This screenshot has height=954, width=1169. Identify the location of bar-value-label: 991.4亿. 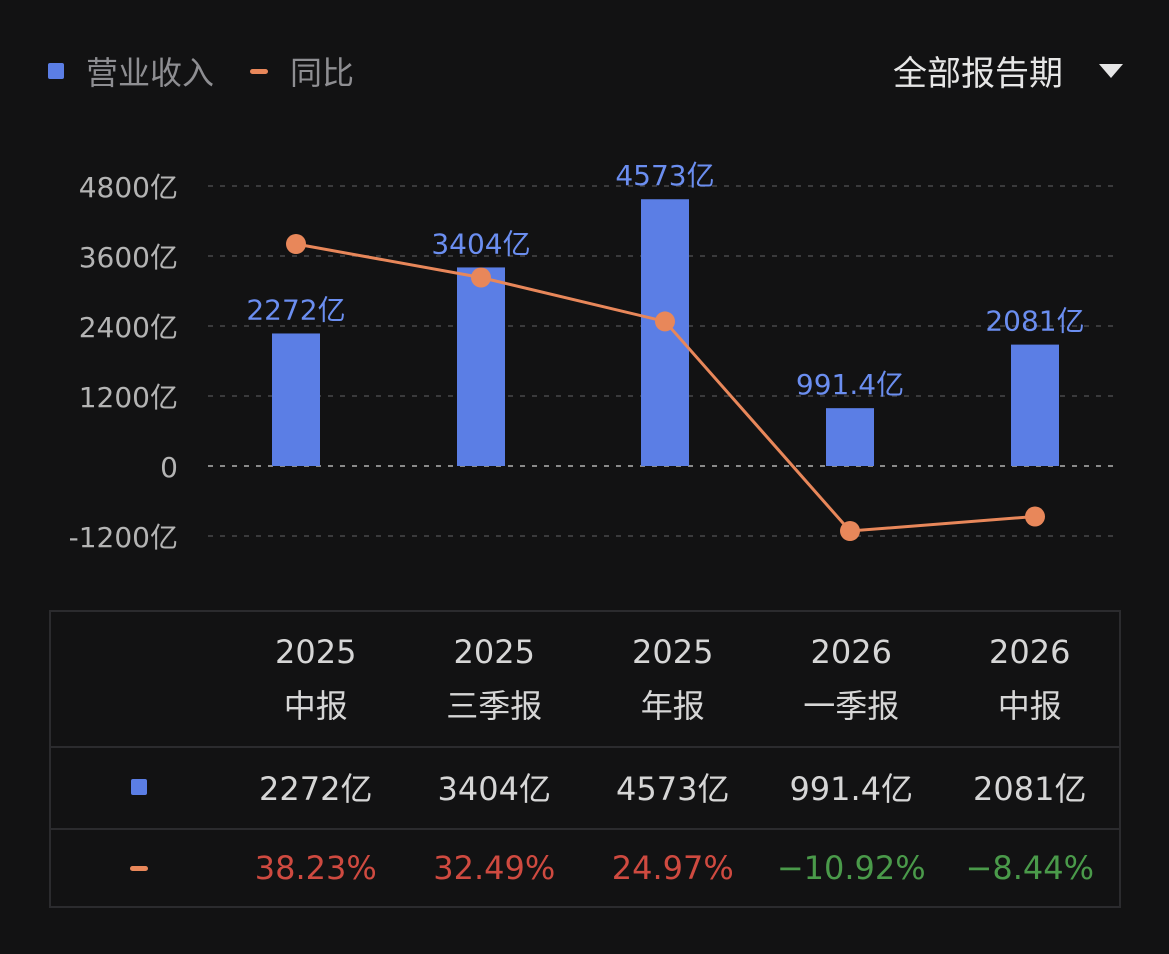
(850, 384).